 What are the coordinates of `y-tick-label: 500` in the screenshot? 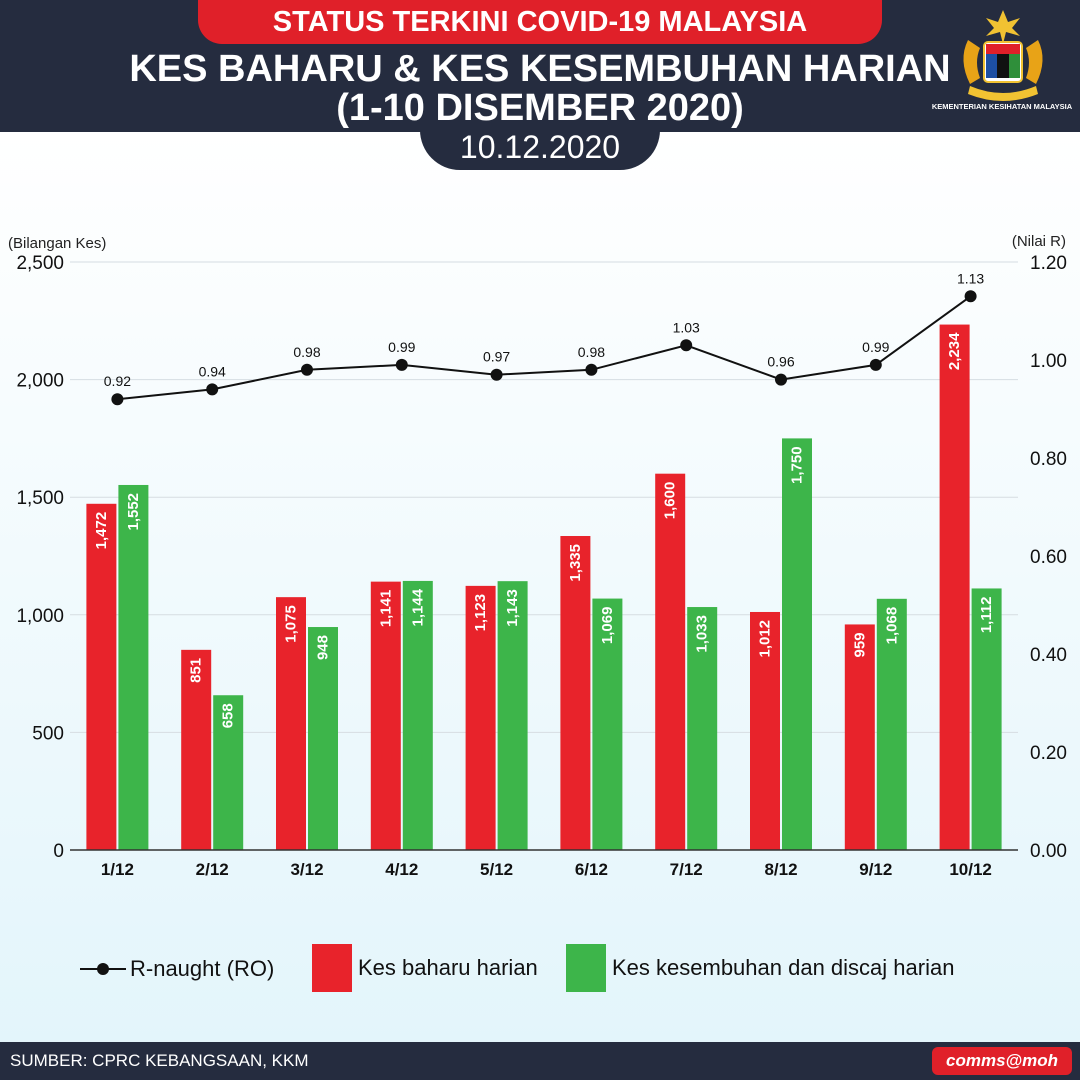 It's located at (48, 733).